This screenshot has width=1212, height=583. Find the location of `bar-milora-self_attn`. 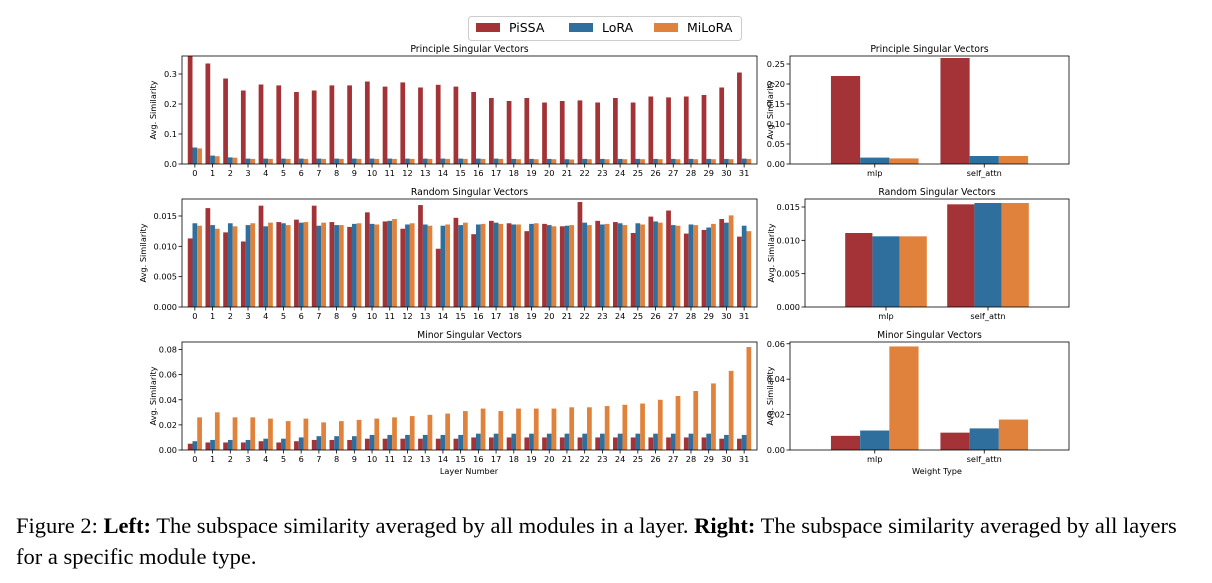

bar-milora-self_attn is located at coordinates (1013, 434).